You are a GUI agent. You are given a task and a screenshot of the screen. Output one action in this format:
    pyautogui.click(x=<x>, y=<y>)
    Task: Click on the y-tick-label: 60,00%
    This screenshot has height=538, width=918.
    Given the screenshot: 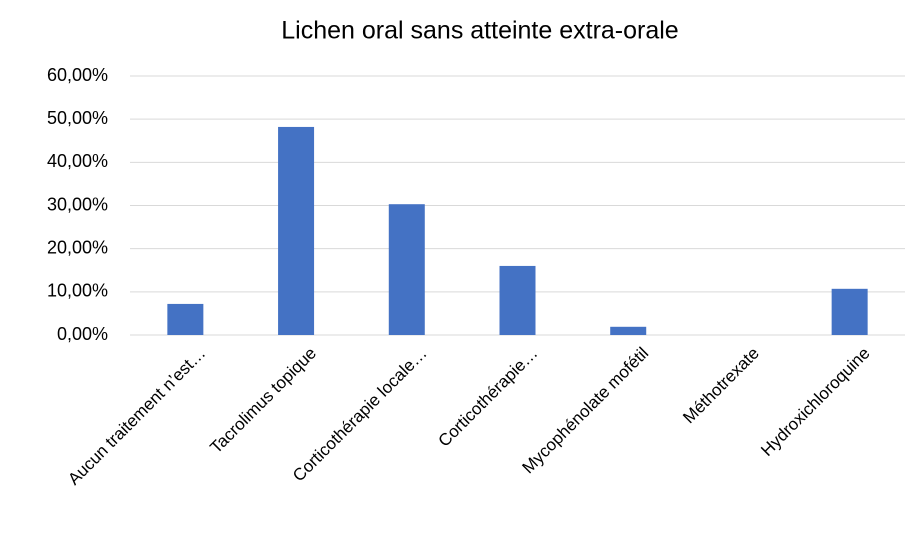 What is the action you would take?
    pyautogui.click(x=77, y=75)
    